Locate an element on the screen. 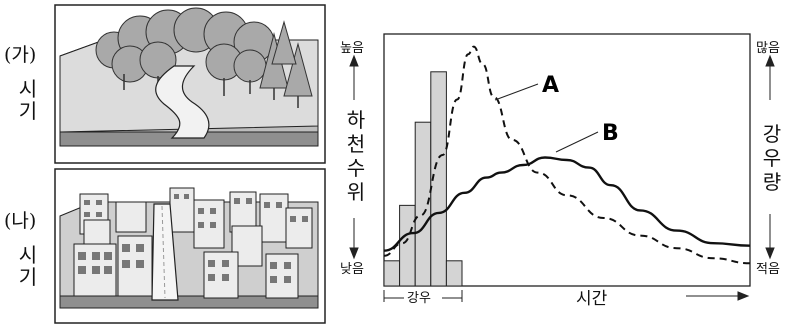 The height and width of the screenshot is (328, 792). panel-sub-ga-2: 기 is located at coordinates (28, 111).